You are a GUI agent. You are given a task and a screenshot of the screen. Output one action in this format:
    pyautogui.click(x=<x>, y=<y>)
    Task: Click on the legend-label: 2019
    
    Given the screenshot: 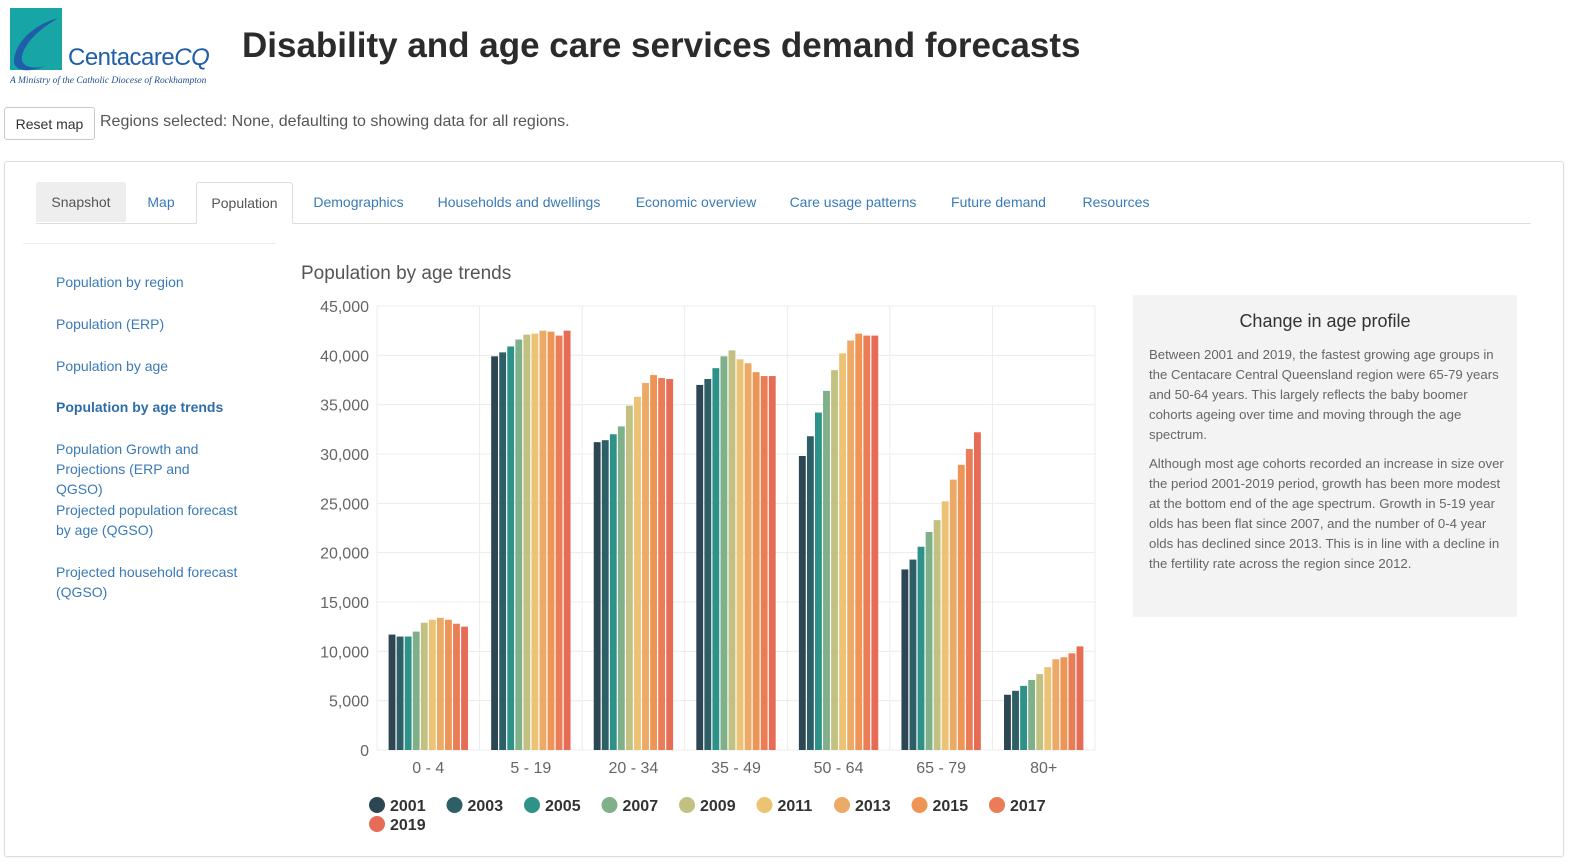 What is the action you would take?
    pyautogui.click(x=408, y=825)
    